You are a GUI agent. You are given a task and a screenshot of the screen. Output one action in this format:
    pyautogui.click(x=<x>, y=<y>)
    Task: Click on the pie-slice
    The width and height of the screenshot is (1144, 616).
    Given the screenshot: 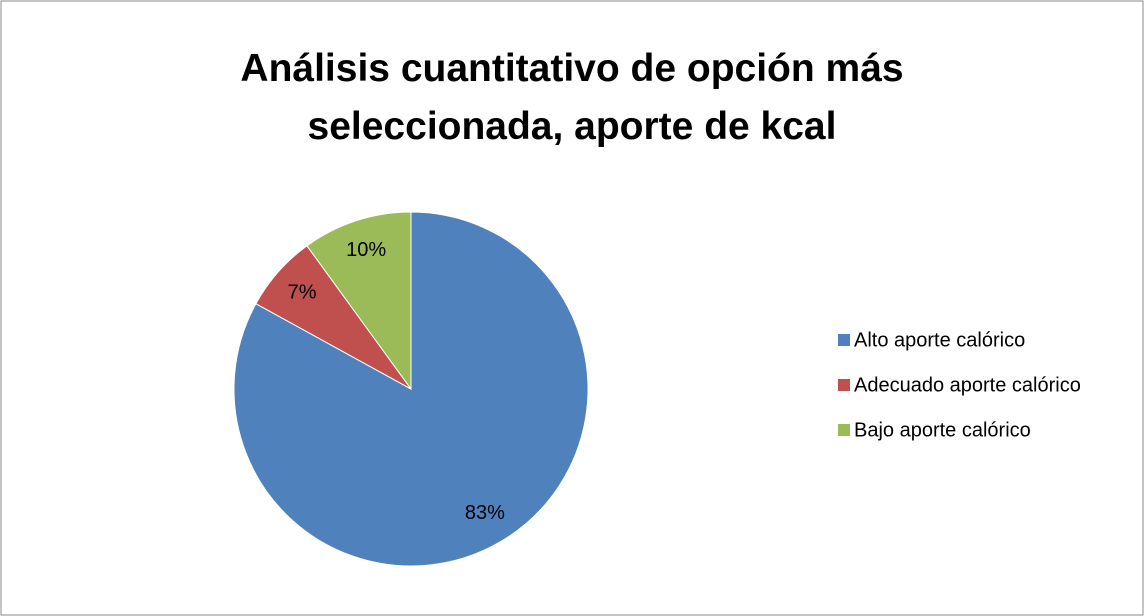 What is the action you would take?
    pyautogui.click(x=359, y=301)
    